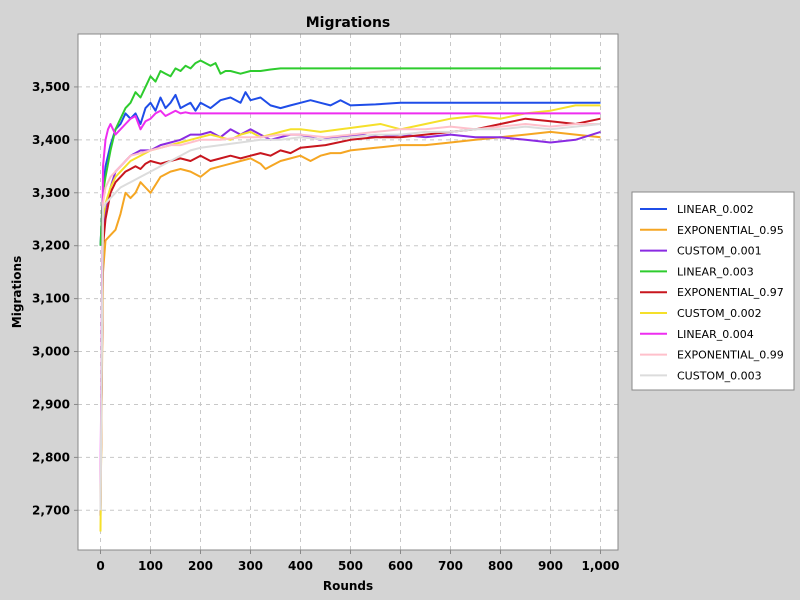 The width and height of the screenshot is (800, 600). I want to click on y-tick-label: 2,700, so click(51, 510).